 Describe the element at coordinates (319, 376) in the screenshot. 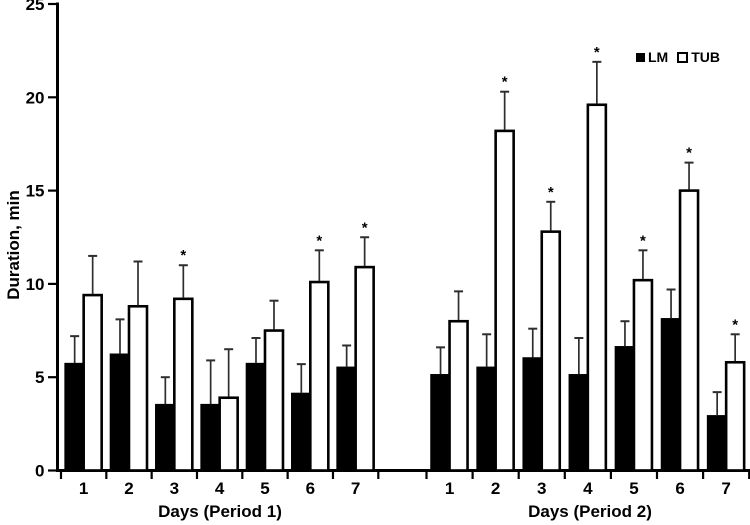

I see `bar-tub-p1-d6` at that location.